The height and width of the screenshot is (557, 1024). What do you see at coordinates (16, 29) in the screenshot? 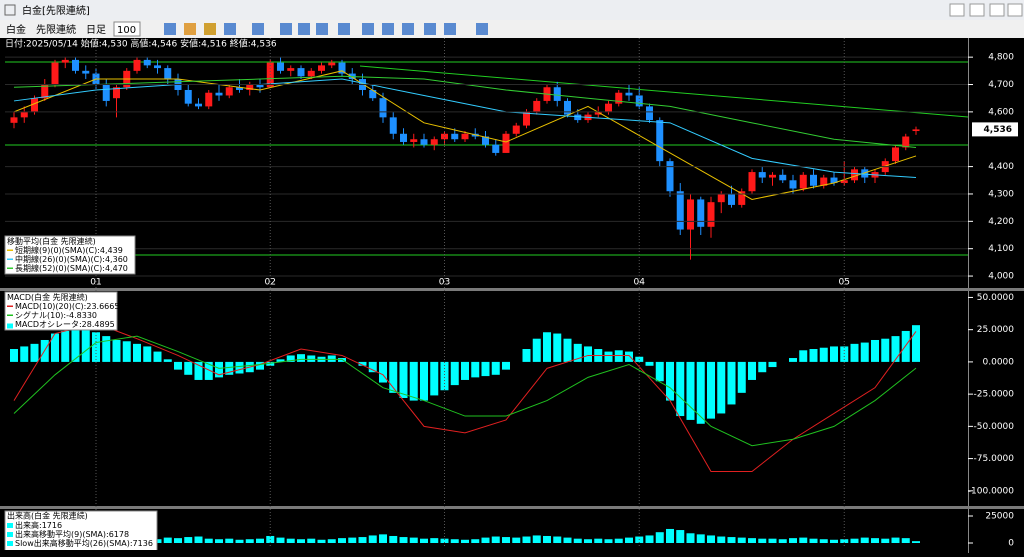
I see `symbol-menu: 白金` at bounding box center [16, 29].